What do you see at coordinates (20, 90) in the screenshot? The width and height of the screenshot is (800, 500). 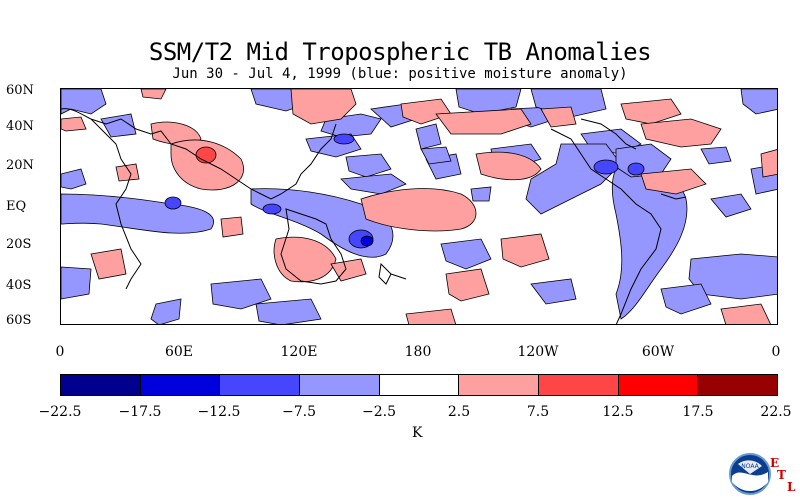 I see `lat-label-60n: 60N` at bounding box center [20, 90].